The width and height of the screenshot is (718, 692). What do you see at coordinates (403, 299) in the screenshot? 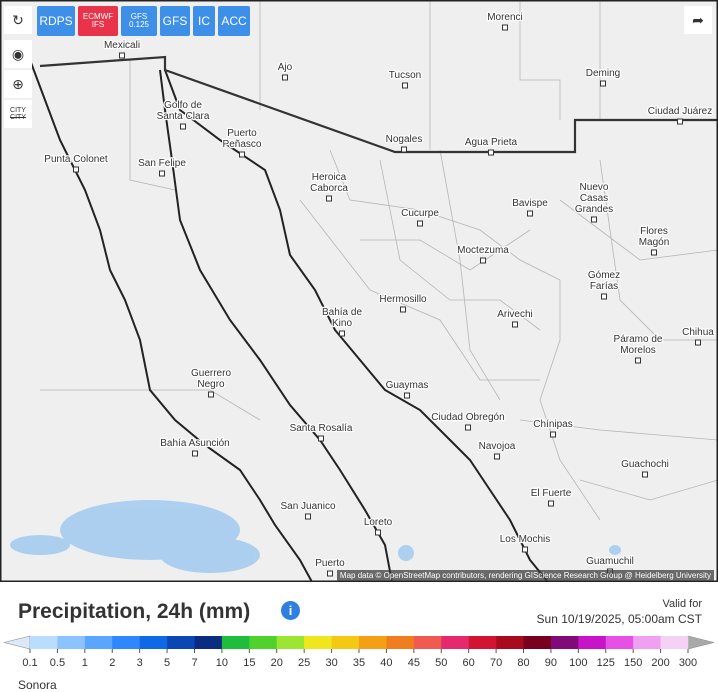
I see `city-label: Hermosillo` at bounding box center [403, 299].